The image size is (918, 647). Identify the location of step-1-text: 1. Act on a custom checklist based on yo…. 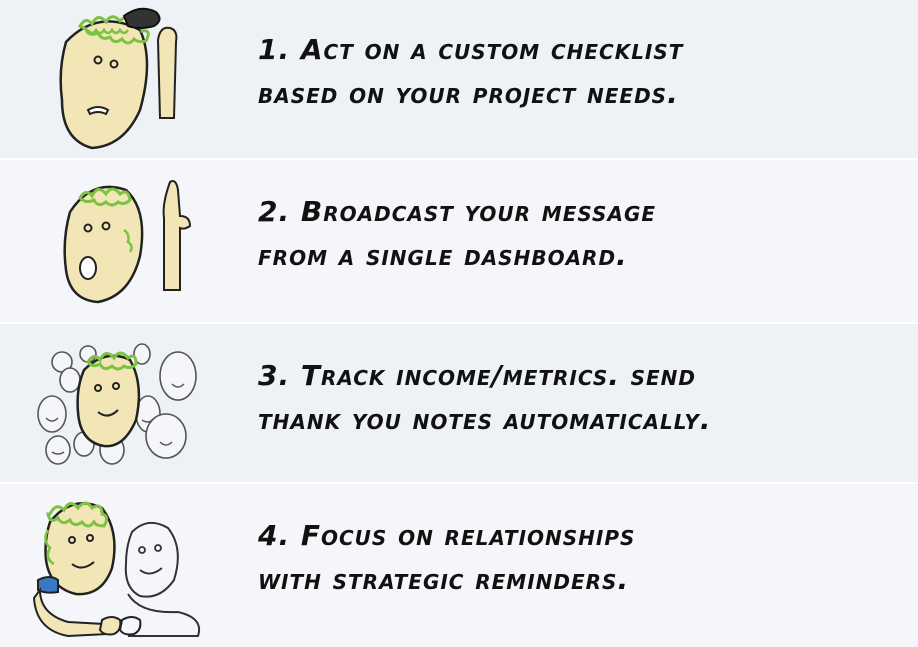
(578, 72).